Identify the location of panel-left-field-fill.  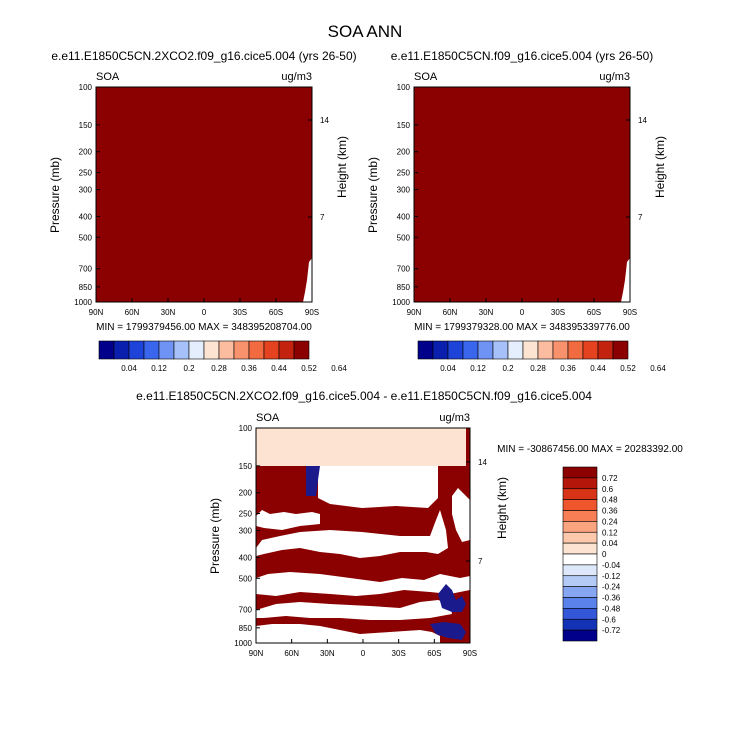
(204, 194).